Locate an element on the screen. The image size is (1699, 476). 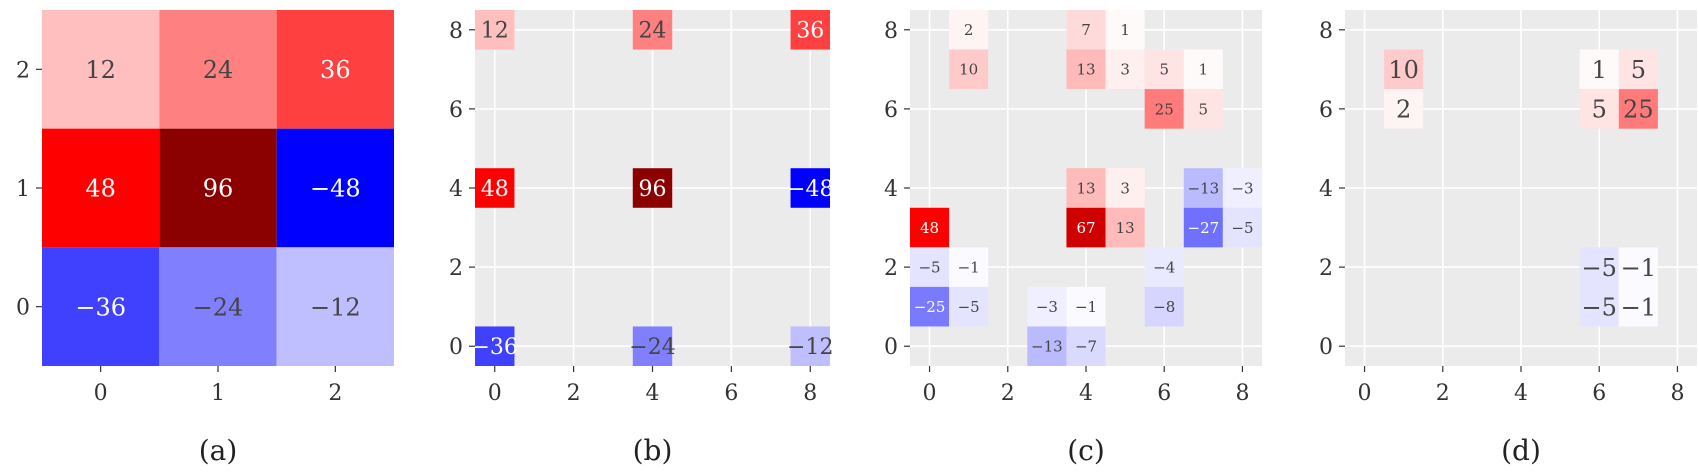
y-tick-label: 0 is located at coordinates (891, 347).